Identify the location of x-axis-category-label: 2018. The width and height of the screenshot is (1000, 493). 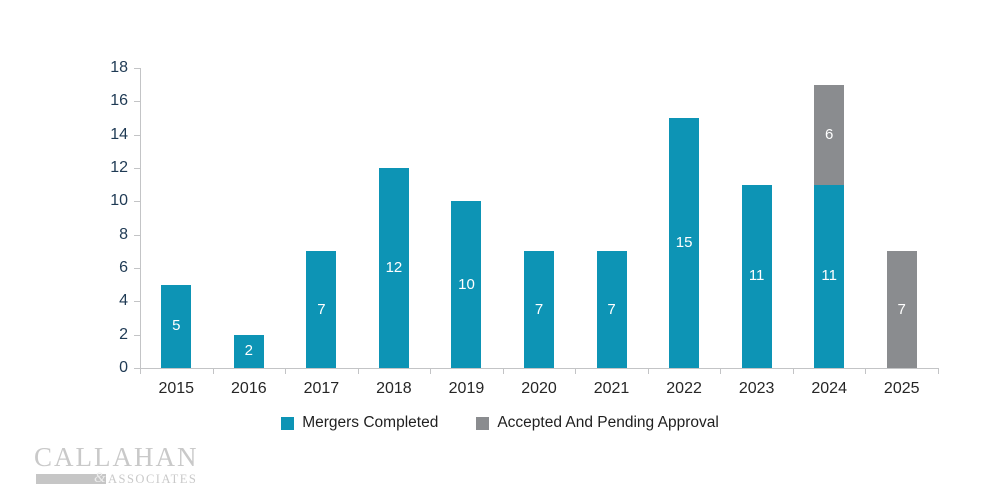
(394, 388).